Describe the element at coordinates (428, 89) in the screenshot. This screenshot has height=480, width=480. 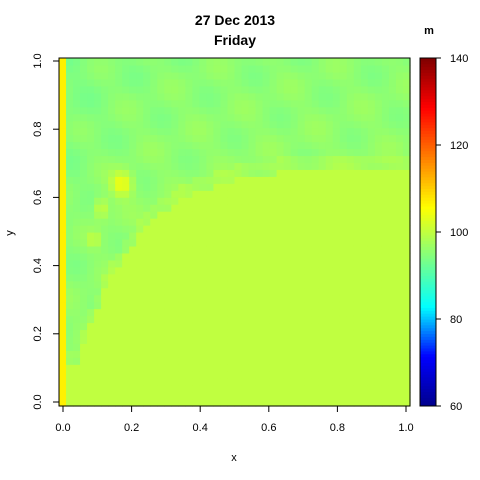
I see `colorbar-segment` at that location.